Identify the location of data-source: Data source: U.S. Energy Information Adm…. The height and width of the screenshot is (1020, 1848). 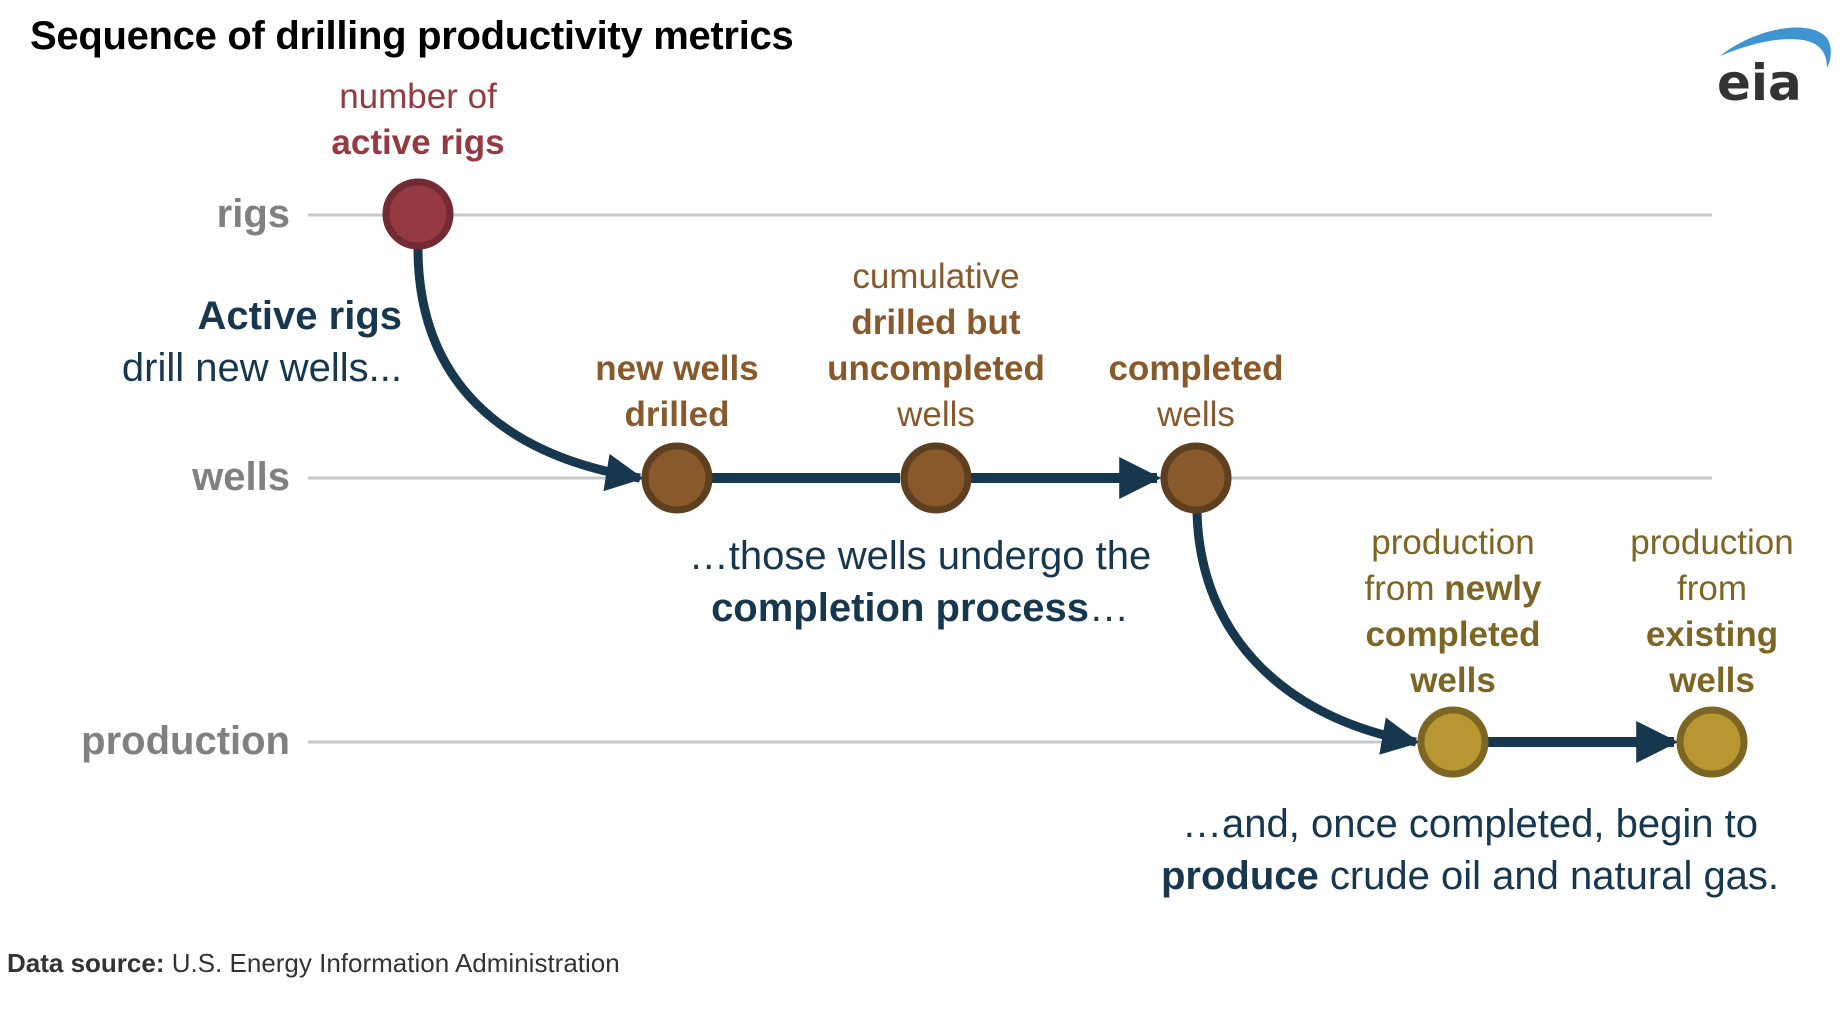
(313, 963).